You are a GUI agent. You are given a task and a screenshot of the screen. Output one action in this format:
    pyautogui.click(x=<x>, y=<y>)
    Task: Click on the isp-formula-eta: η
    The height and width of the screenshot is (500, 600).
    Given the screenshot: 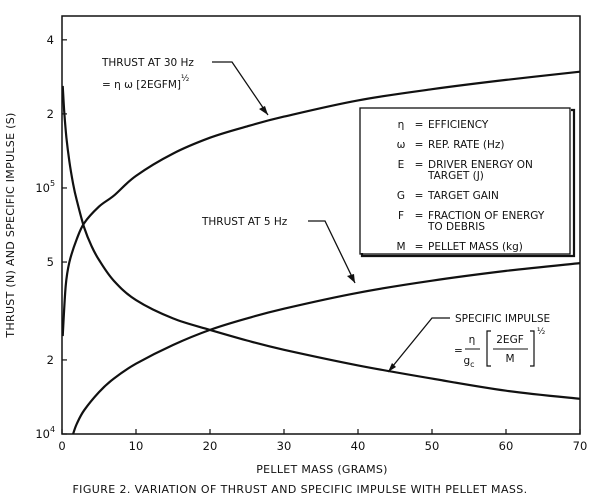 What is the action you would take?
    pyautogui.click(x=472, y=340)
    